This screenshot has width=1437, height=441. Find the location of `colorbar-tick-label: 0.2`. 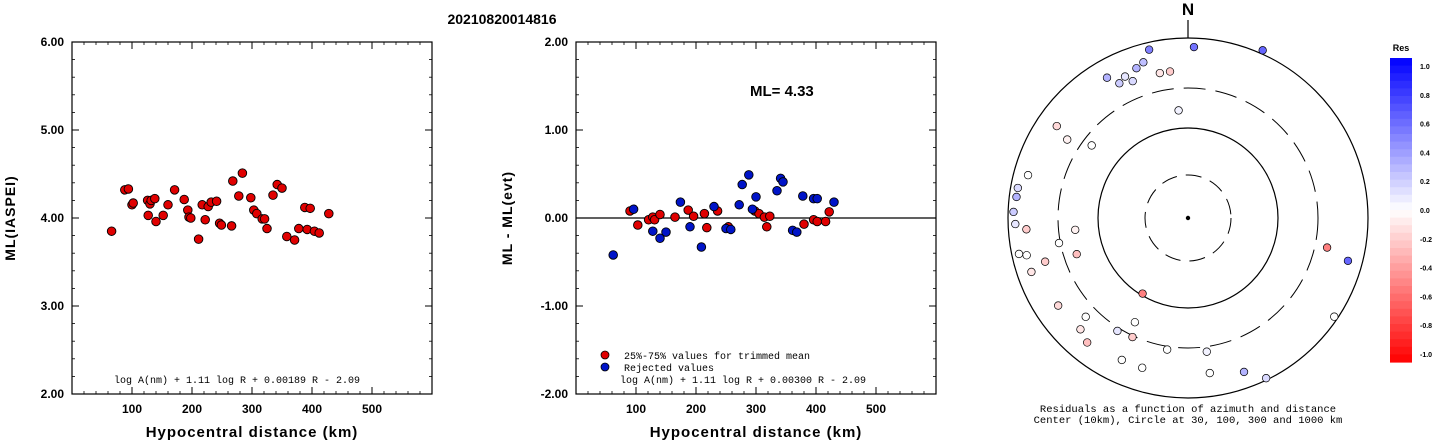

colorbar-tick-label: 0.2 is located at coordinates (1425, 182).